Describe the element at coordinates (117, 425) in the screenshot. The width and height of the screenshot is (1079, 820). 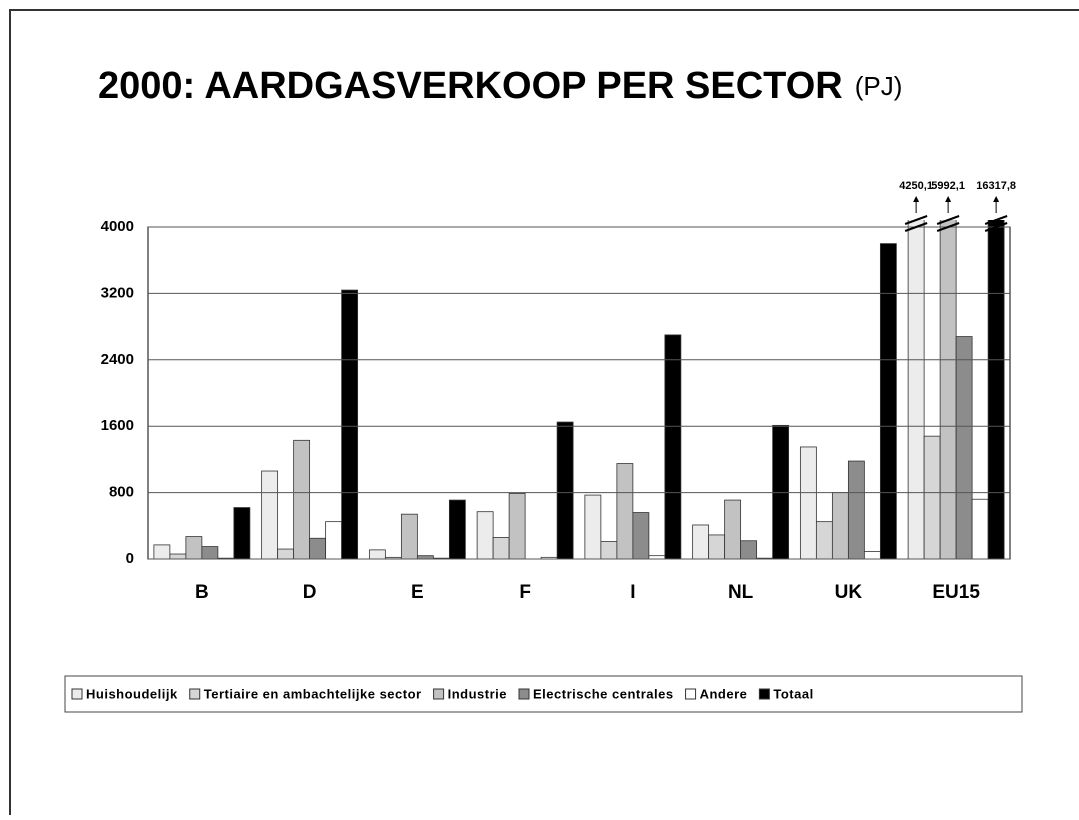
I see `y-tick-label: 1600` at that location.